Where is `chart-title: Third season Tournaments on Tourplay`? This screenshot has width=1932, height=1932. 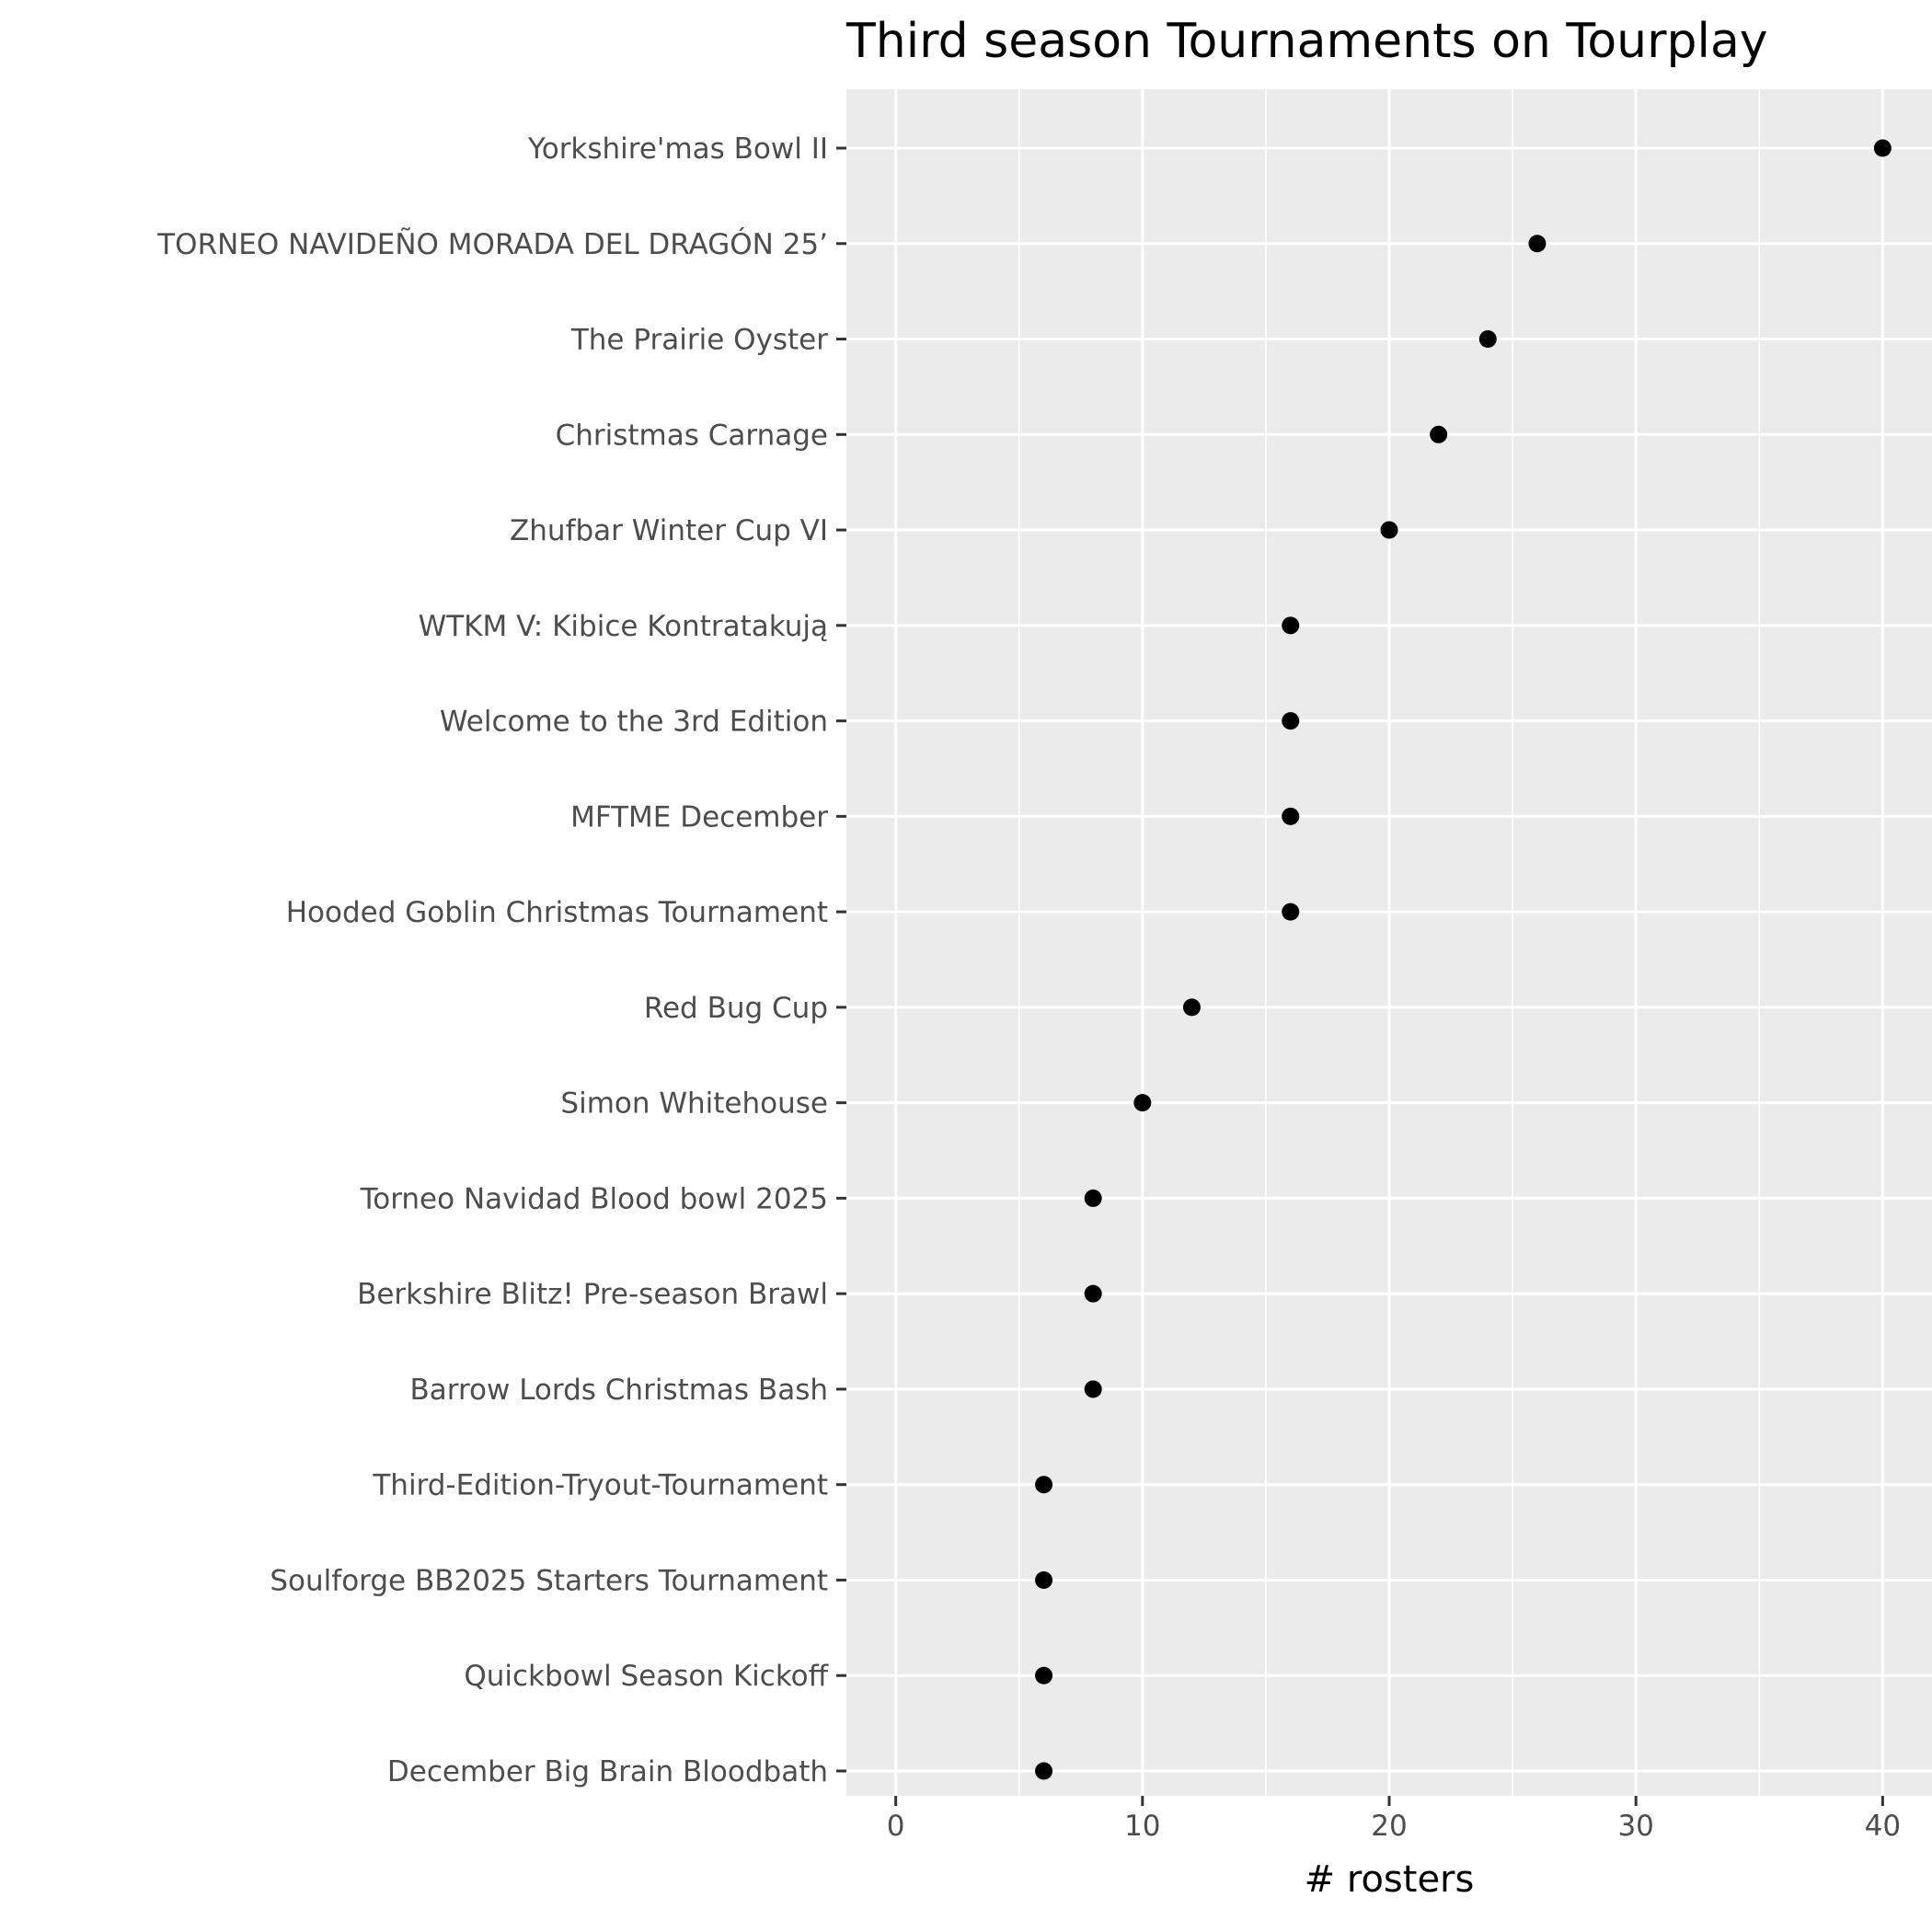
chart-title: Third season Tournaments on Tourplay is located at coordinates (1306, 41).